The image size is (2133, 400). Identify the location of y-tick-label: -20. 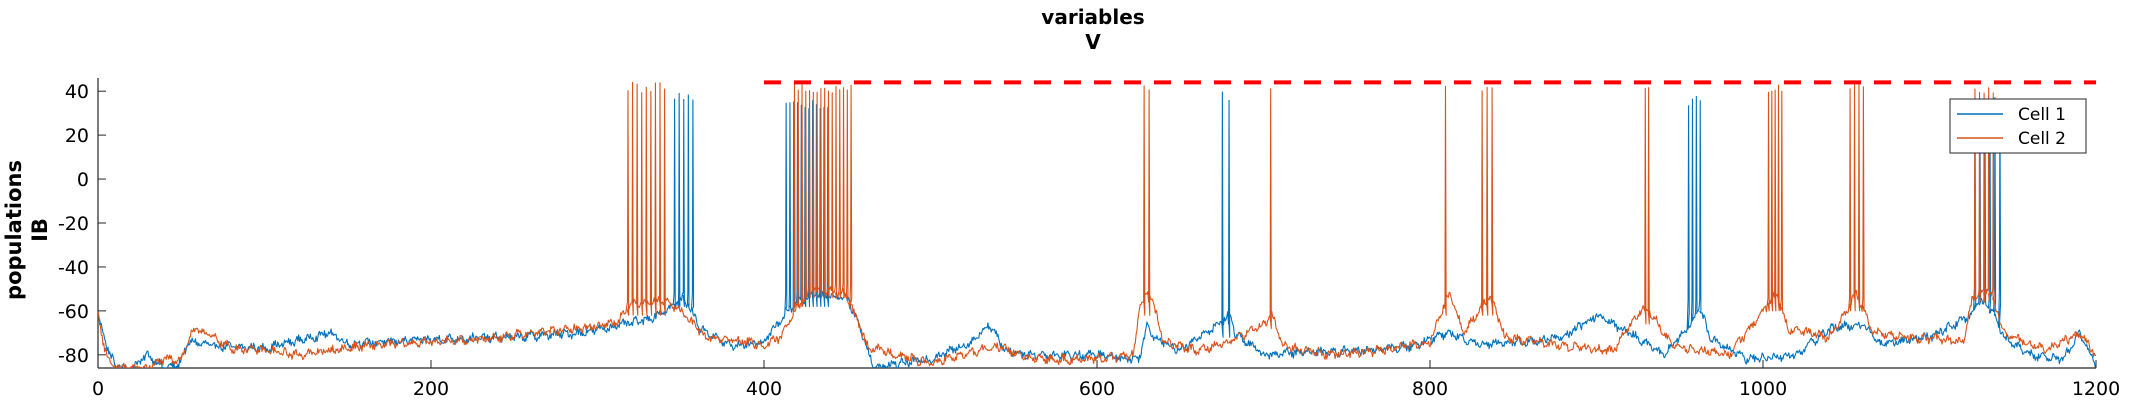
(73, 224).